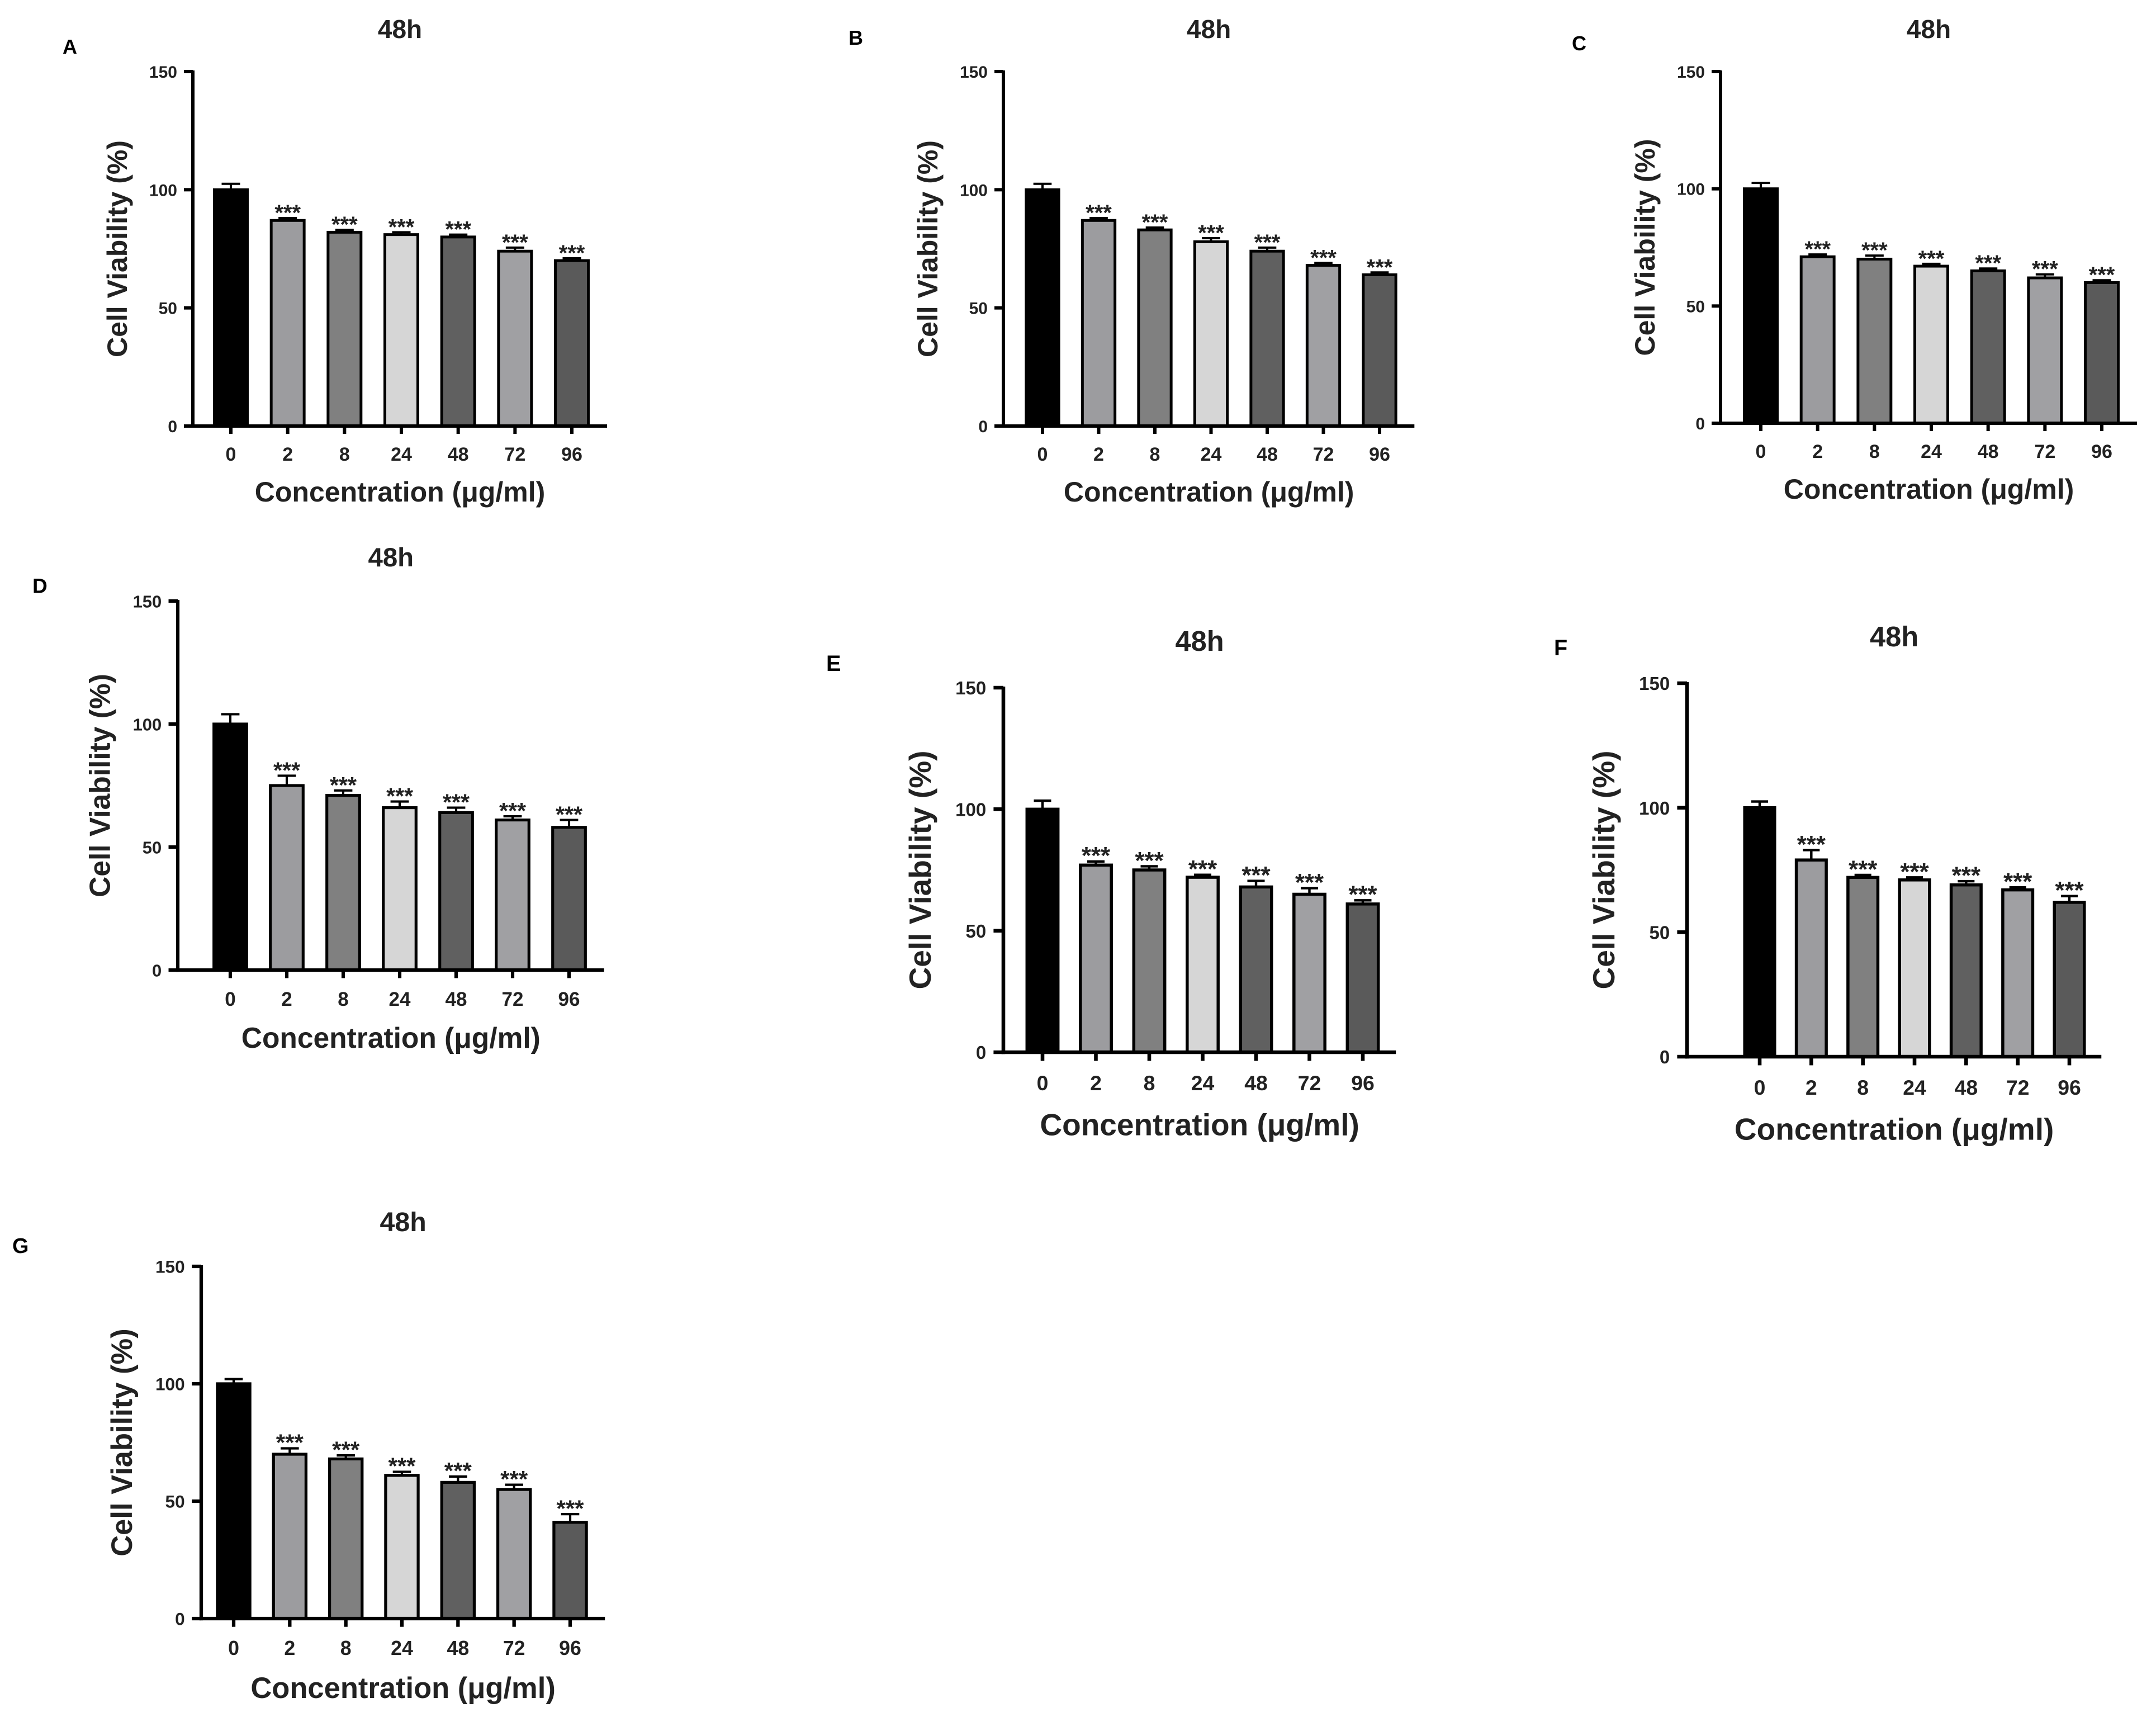  I want to click on panel-label: F, so click(1560, 648).